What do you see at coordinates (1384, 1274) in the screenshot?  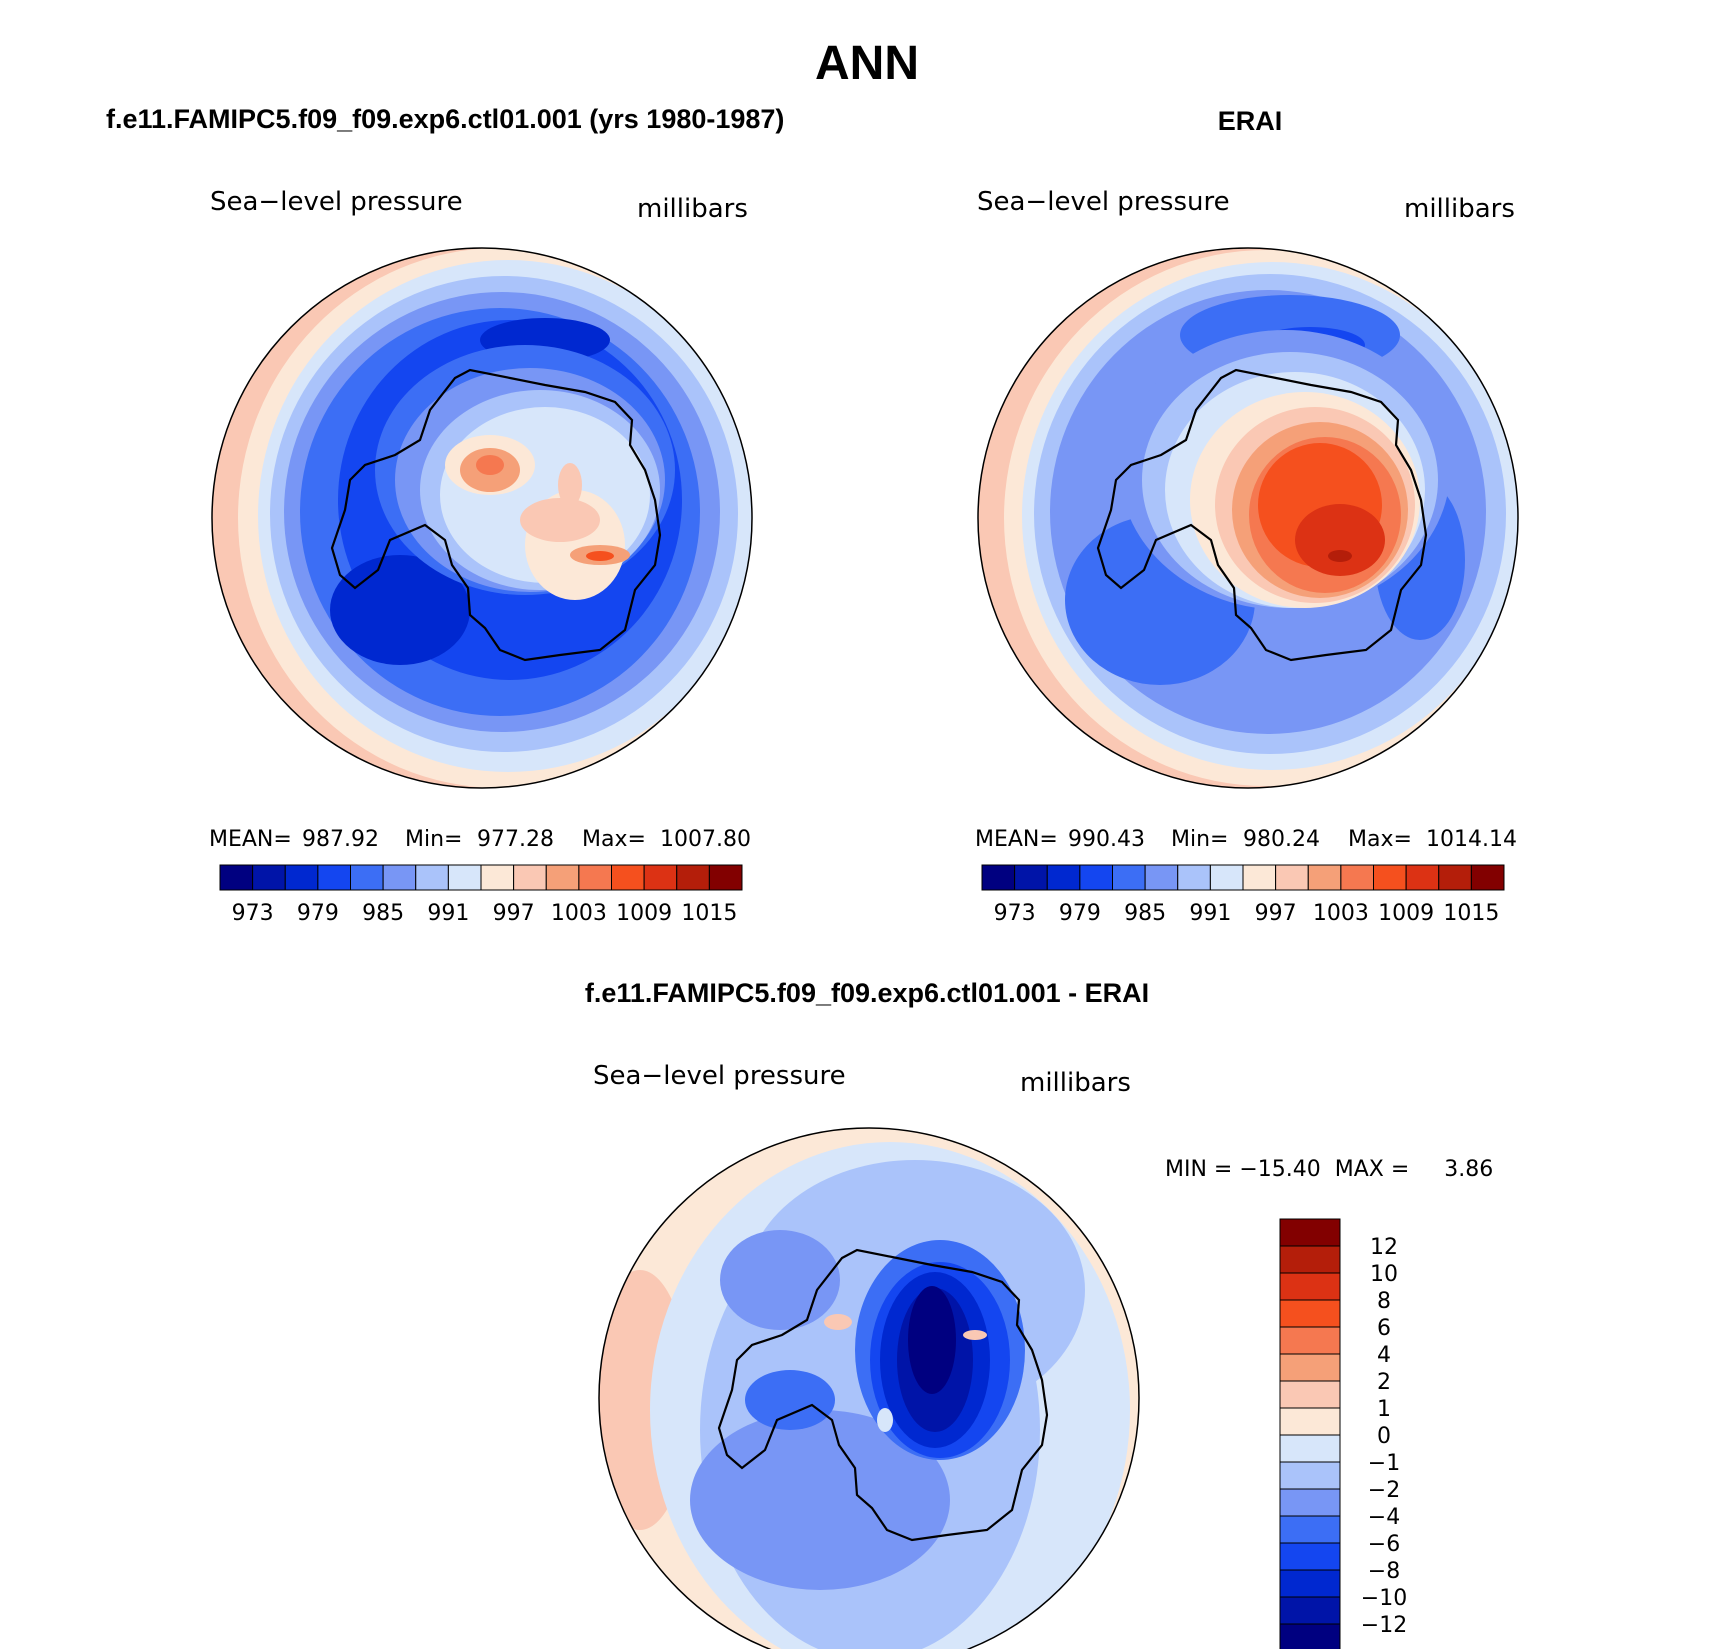 I see `colorbar-diff-tick-label: 10` at bounding box center [1384, 1274].